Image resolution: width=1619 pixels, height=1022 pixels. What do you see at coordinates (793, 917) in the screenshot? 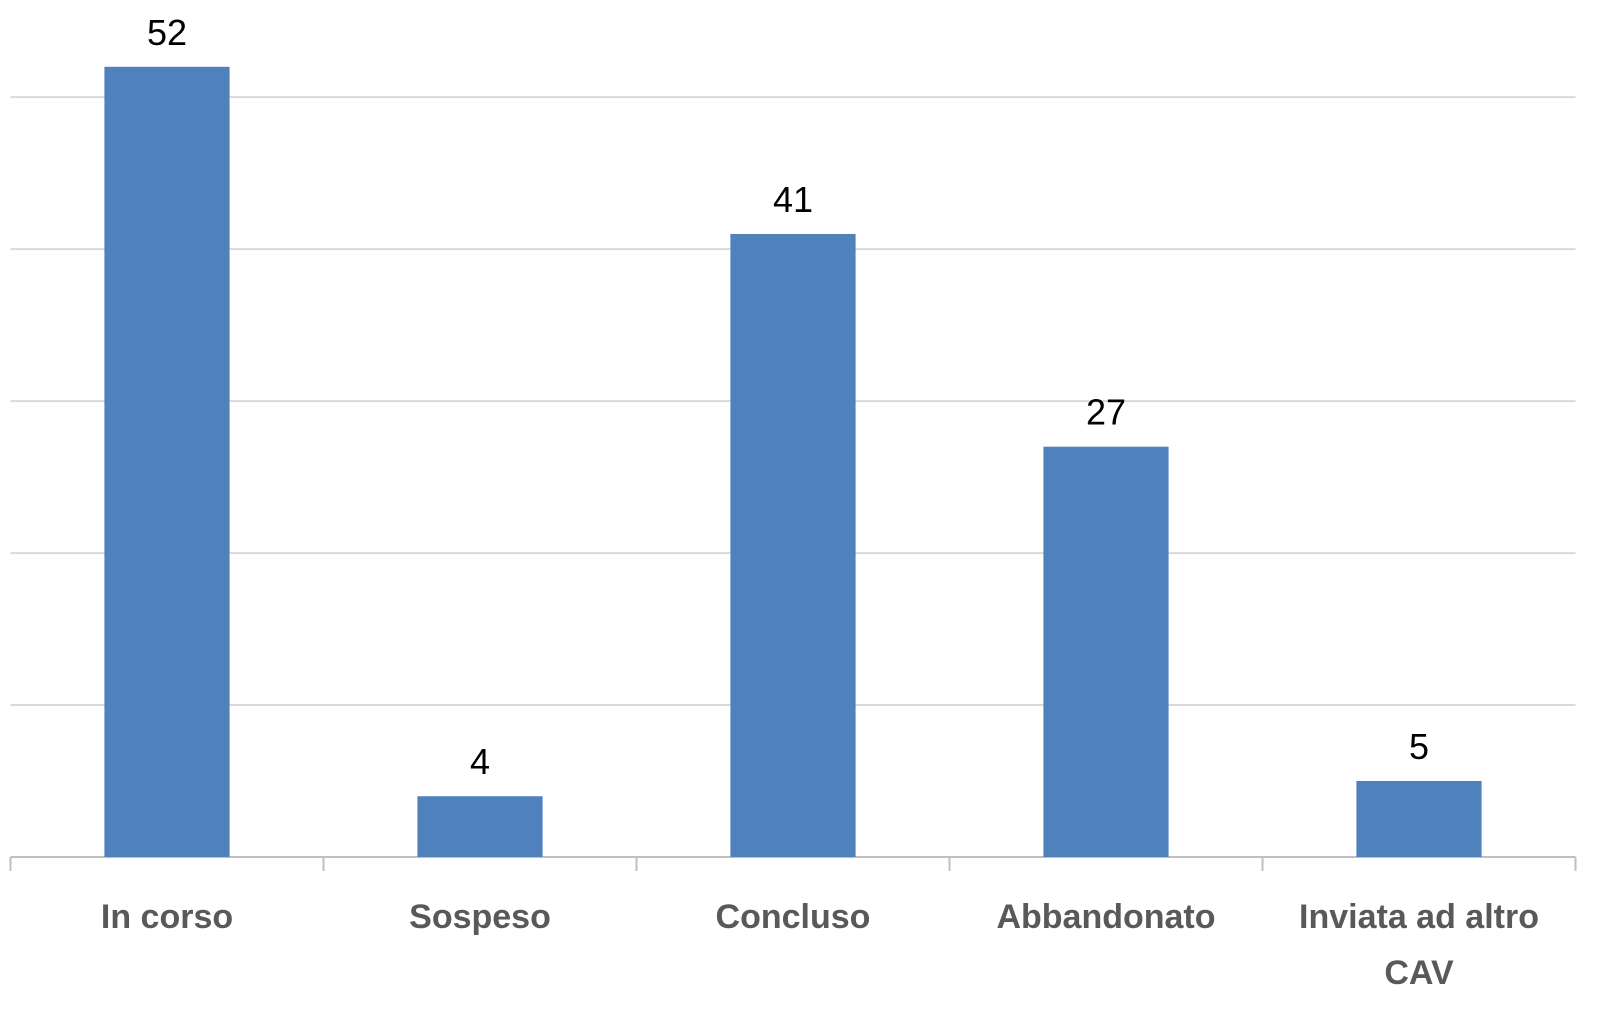
I see `x-tick-label: Concluso` at bounding box center [793, 917].